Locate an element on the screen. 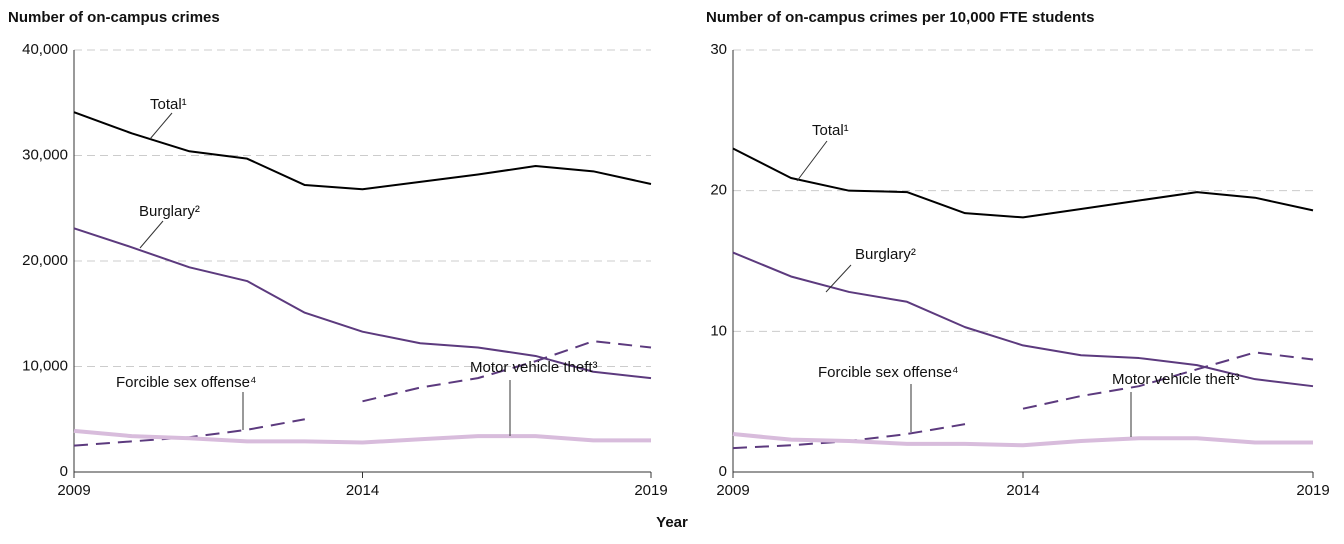 The height and width of the screenshot is (544, 1344). x-axis-label: Year is located at coordinates (672, 522).